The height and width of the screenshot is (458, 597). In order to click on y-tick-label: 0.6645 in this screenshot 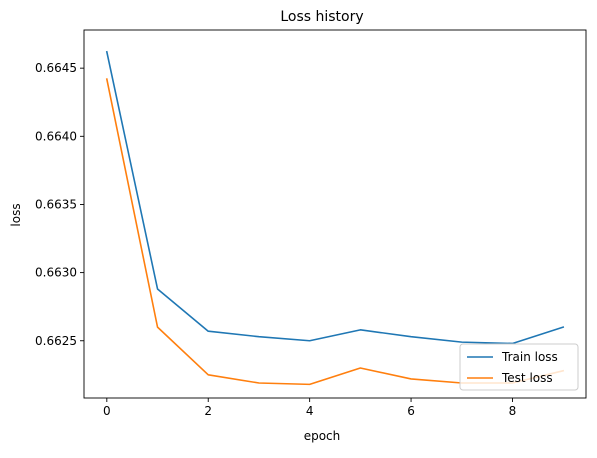, I will do `click(56, 68)`.